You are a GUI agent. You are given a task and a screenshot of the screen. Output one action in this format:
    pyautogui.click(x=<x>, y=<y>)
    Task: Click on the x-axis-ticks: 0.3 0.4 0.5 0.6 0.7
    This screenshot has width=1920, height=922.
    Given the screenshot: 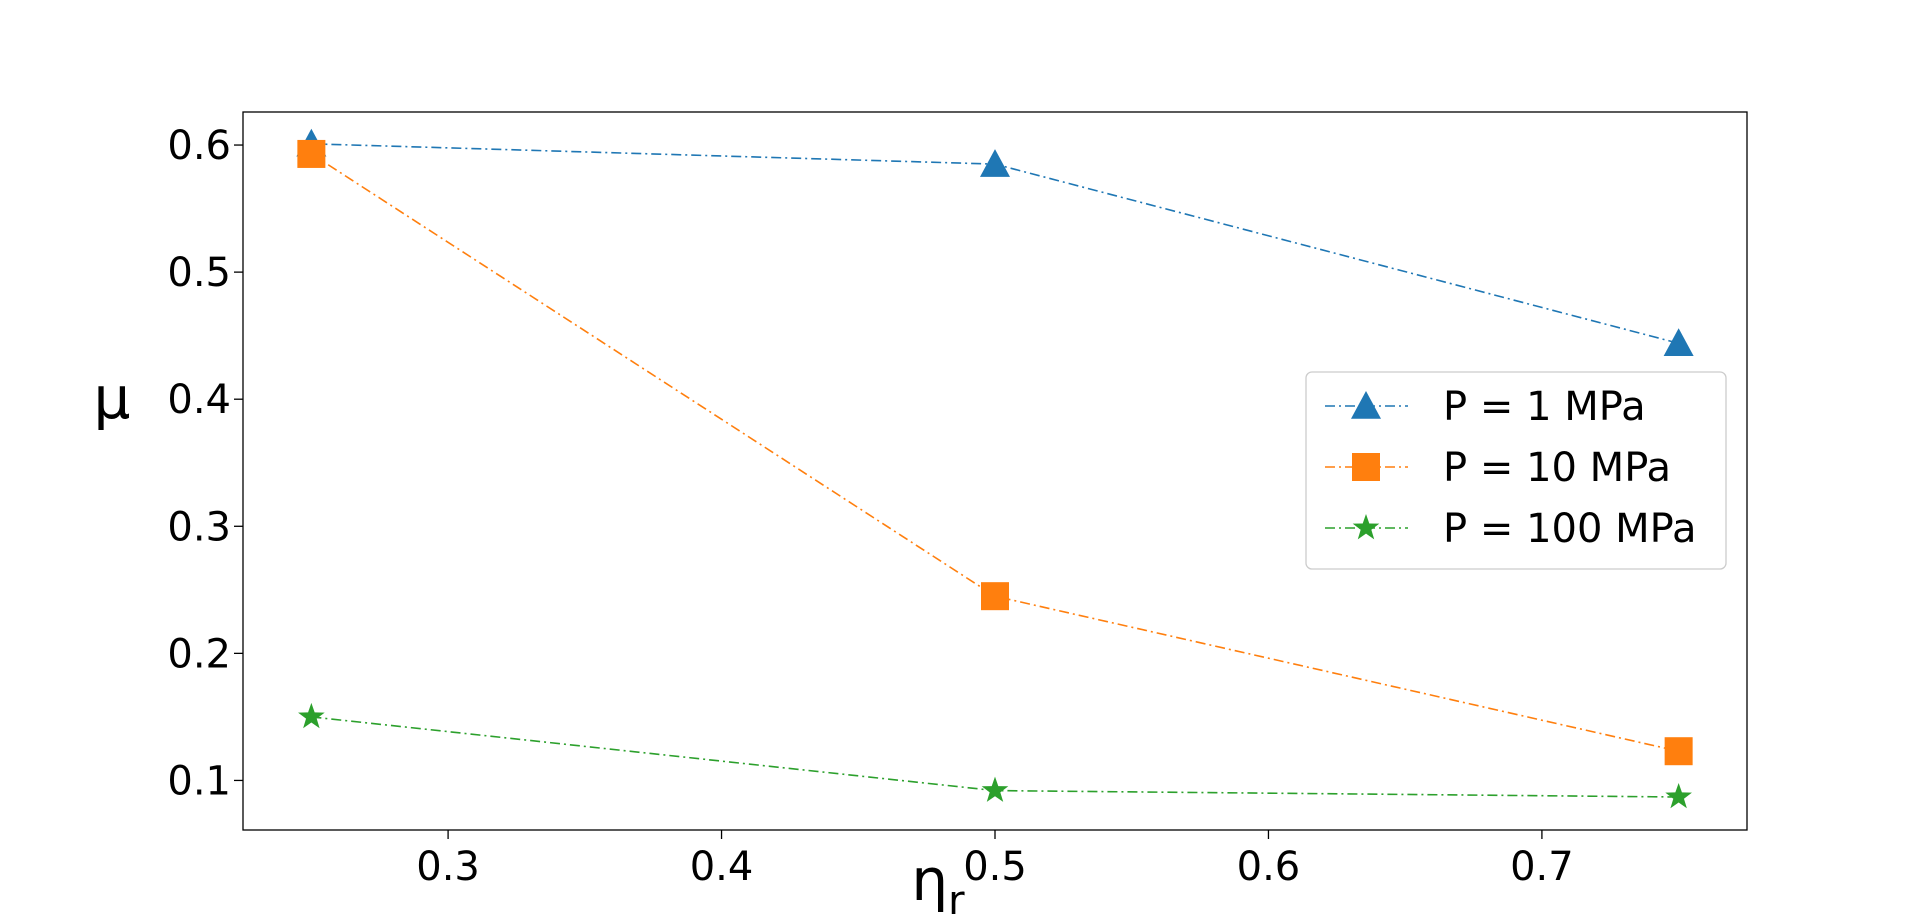 What is the action you would take?
    pyautogui.click(x=995, y=860)
    